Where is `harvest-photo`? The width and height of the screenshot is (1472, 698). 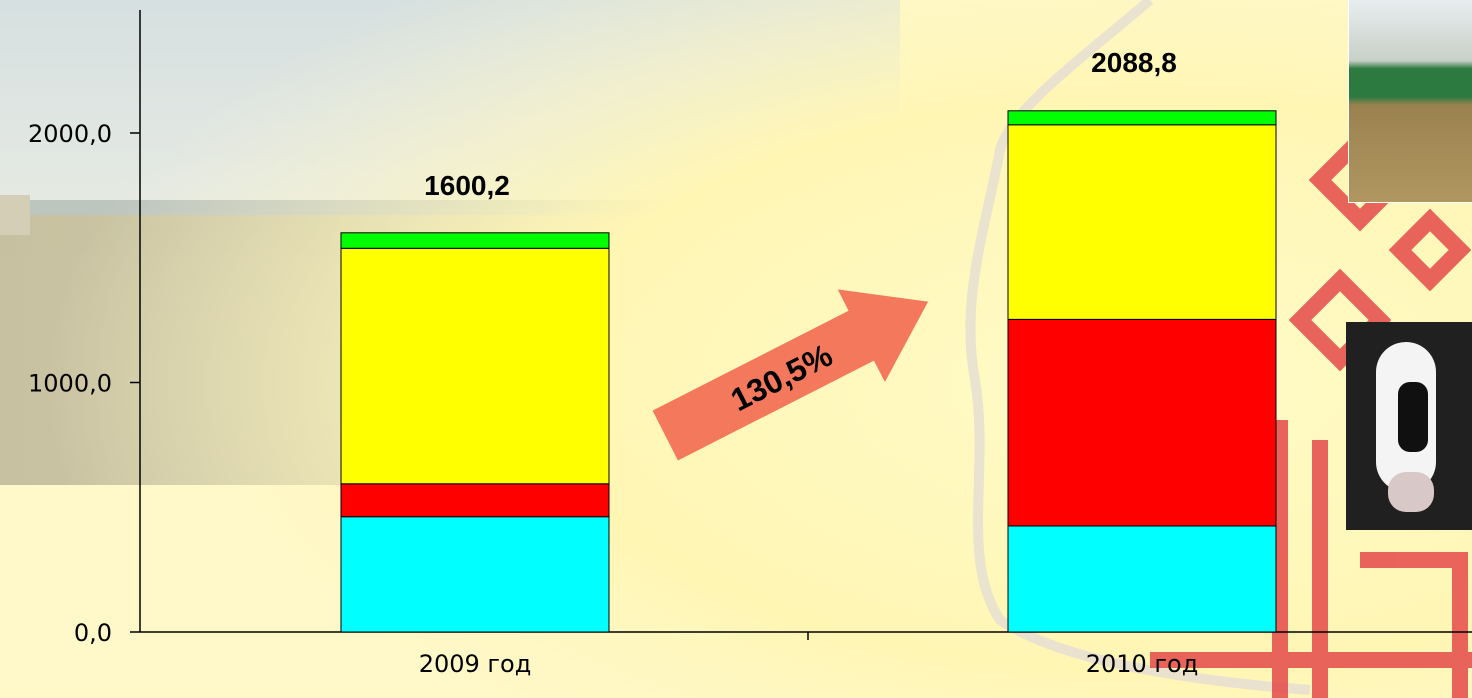
harvest-photo is located at coordinates (1410, 101).